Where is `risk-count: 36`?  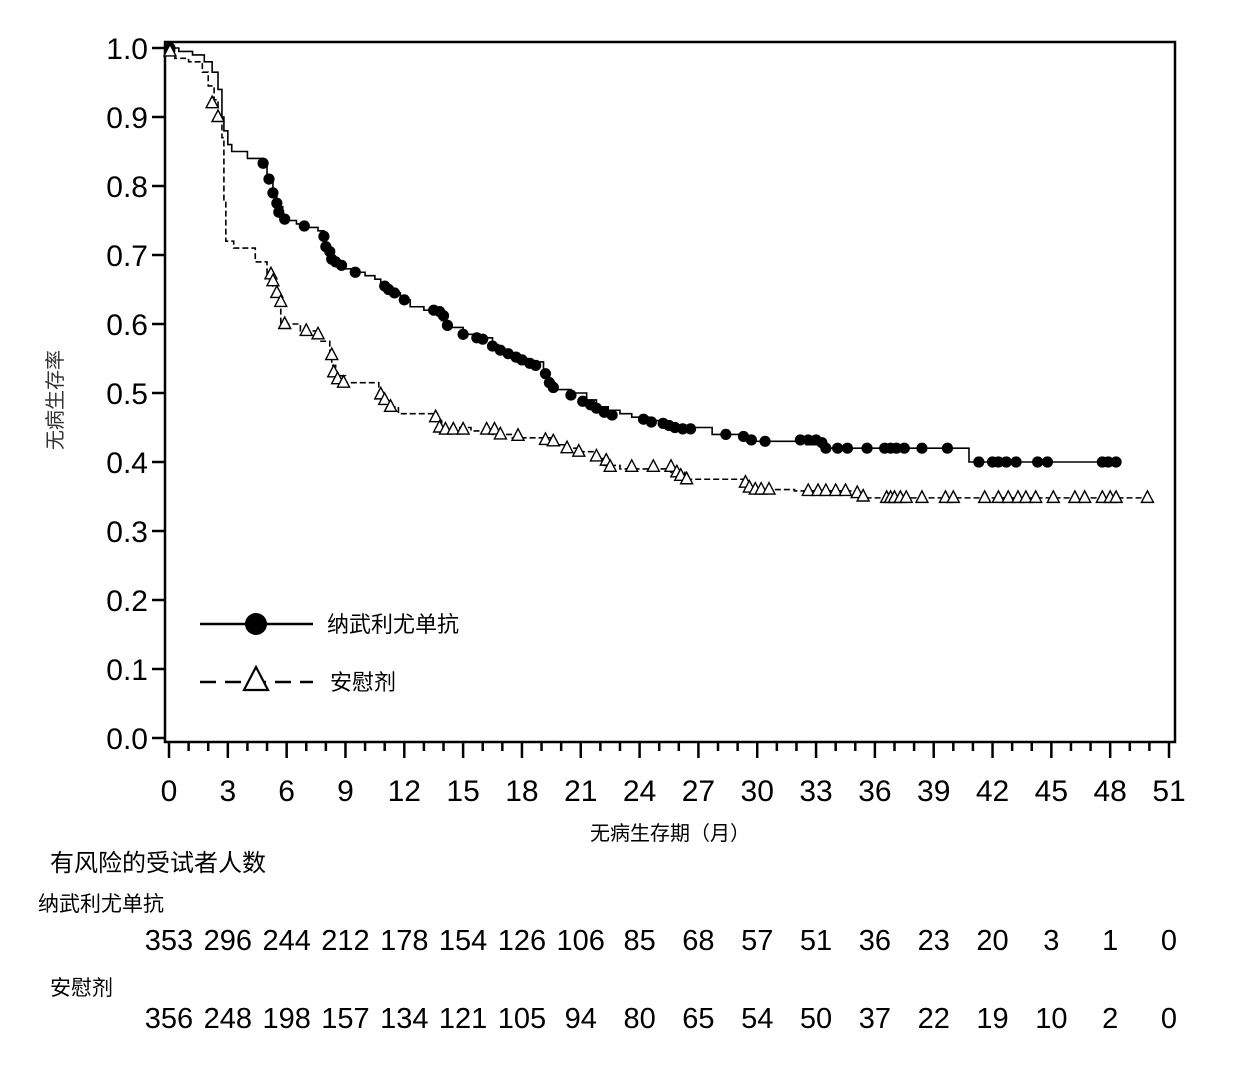 risk-count: 36 is located at coordinates (875, 941).